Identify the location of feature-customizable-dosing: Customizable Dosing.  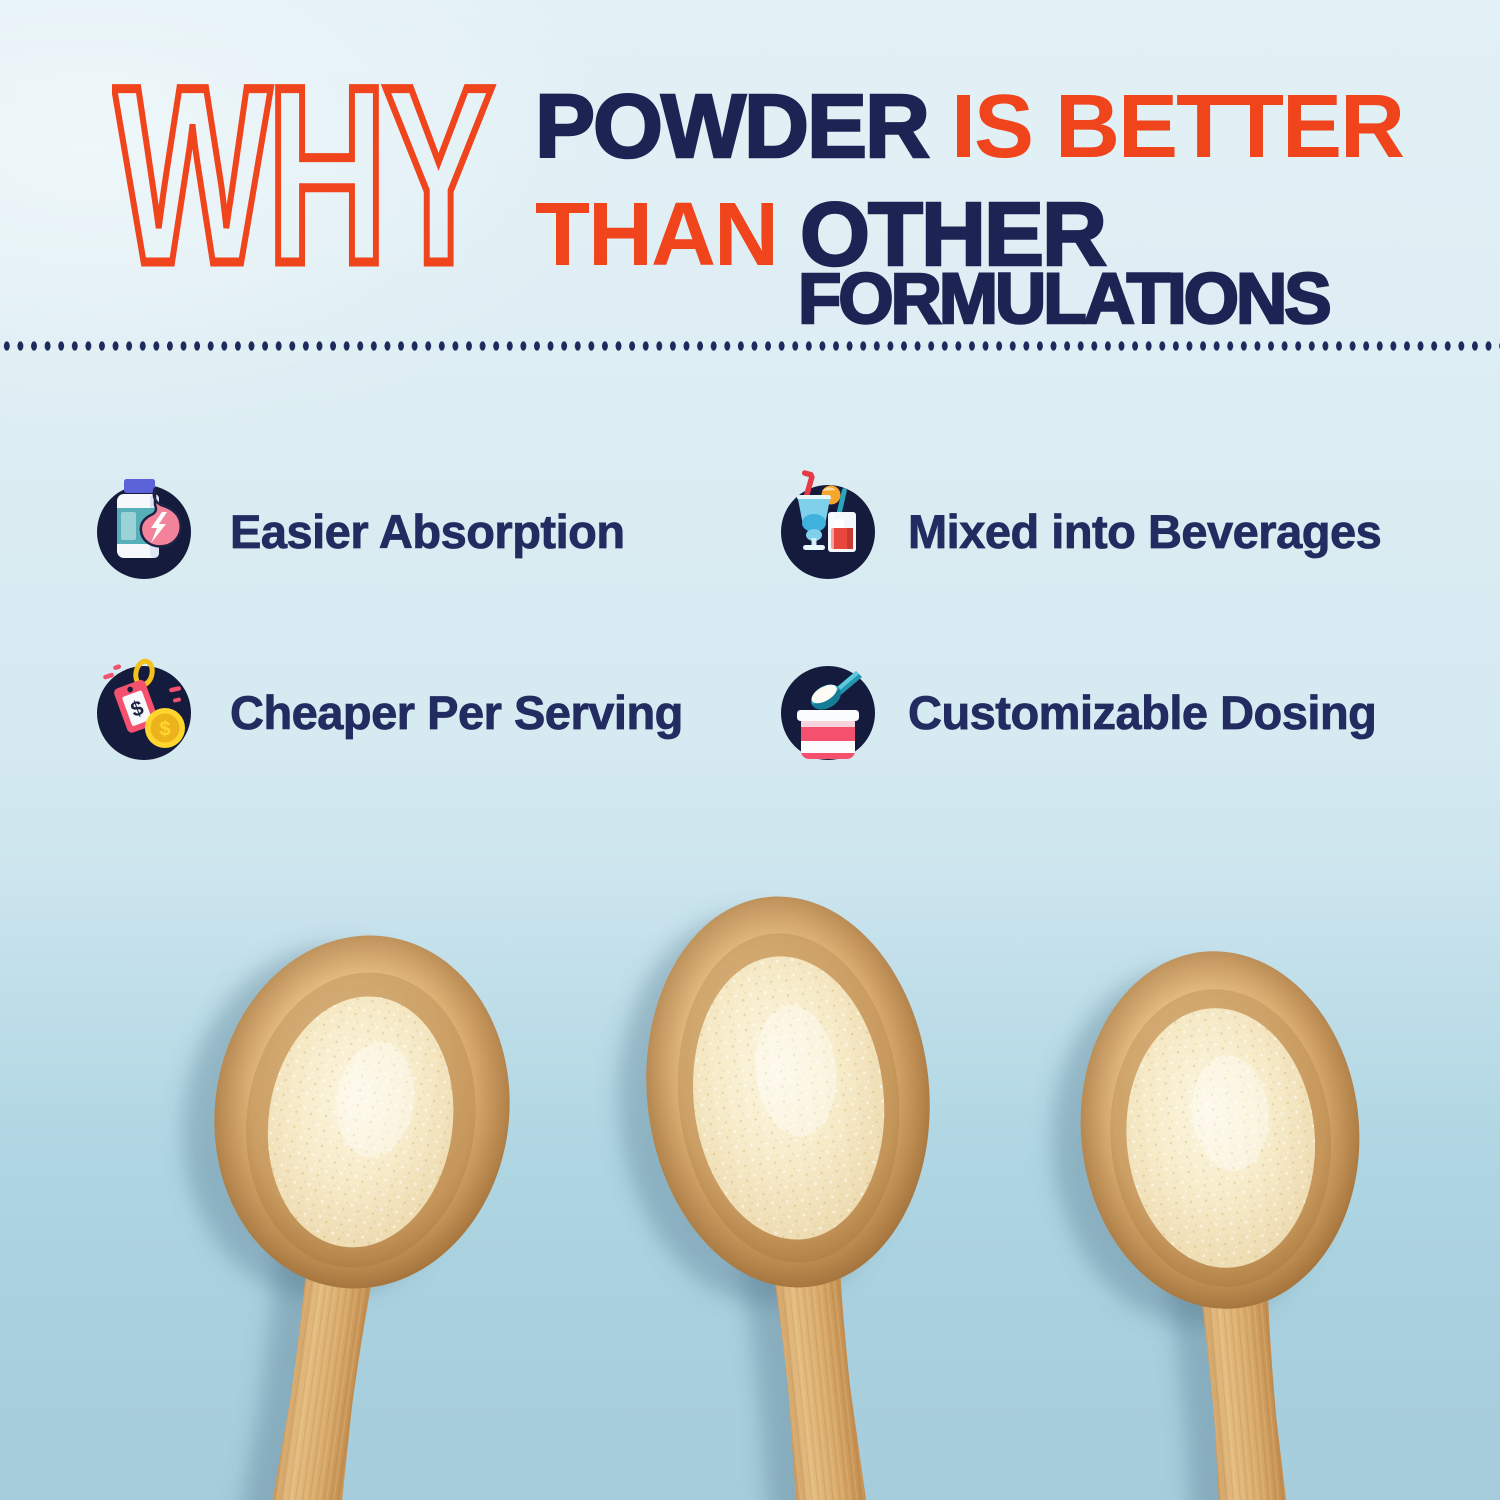
(1073, 707).